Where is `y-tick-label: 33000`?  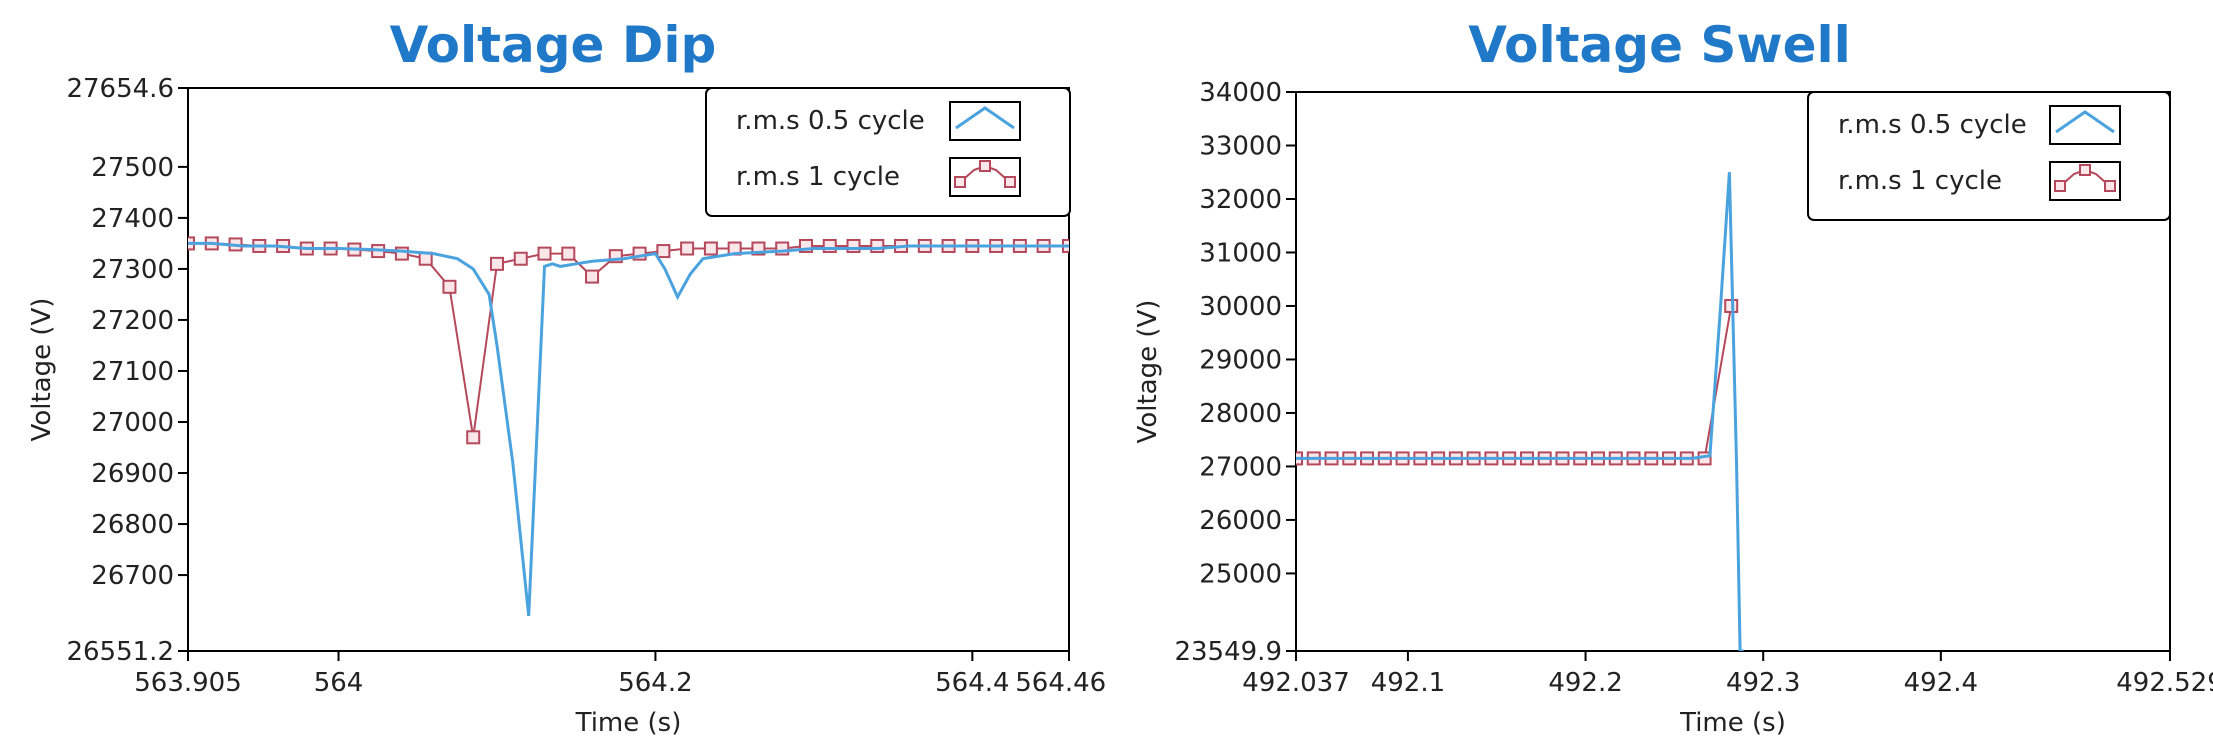
y-tick-label: 33000 is located at coordinates (1240, 146).